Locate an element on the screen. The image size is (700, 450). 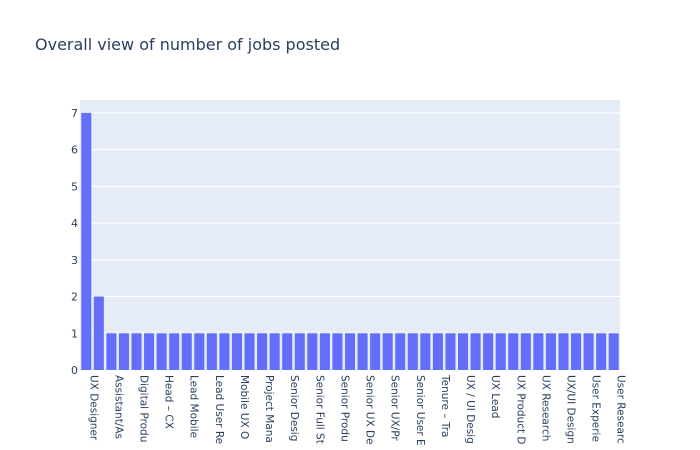
y-tick-label: 2 is located at coordinates (74, 297).